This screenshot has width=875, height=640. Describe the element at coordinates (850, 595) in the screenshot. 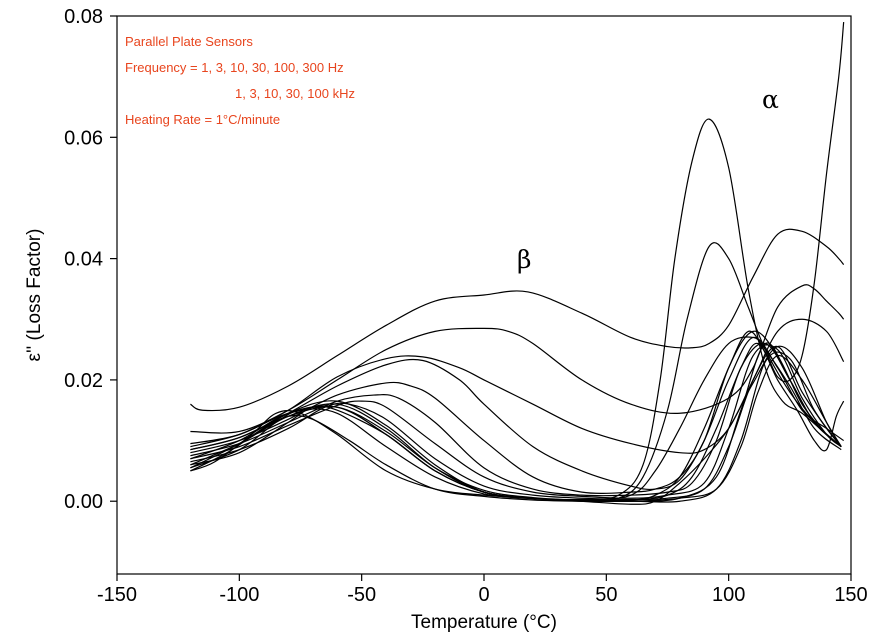

I see `x-tick-label: 150` at that location.